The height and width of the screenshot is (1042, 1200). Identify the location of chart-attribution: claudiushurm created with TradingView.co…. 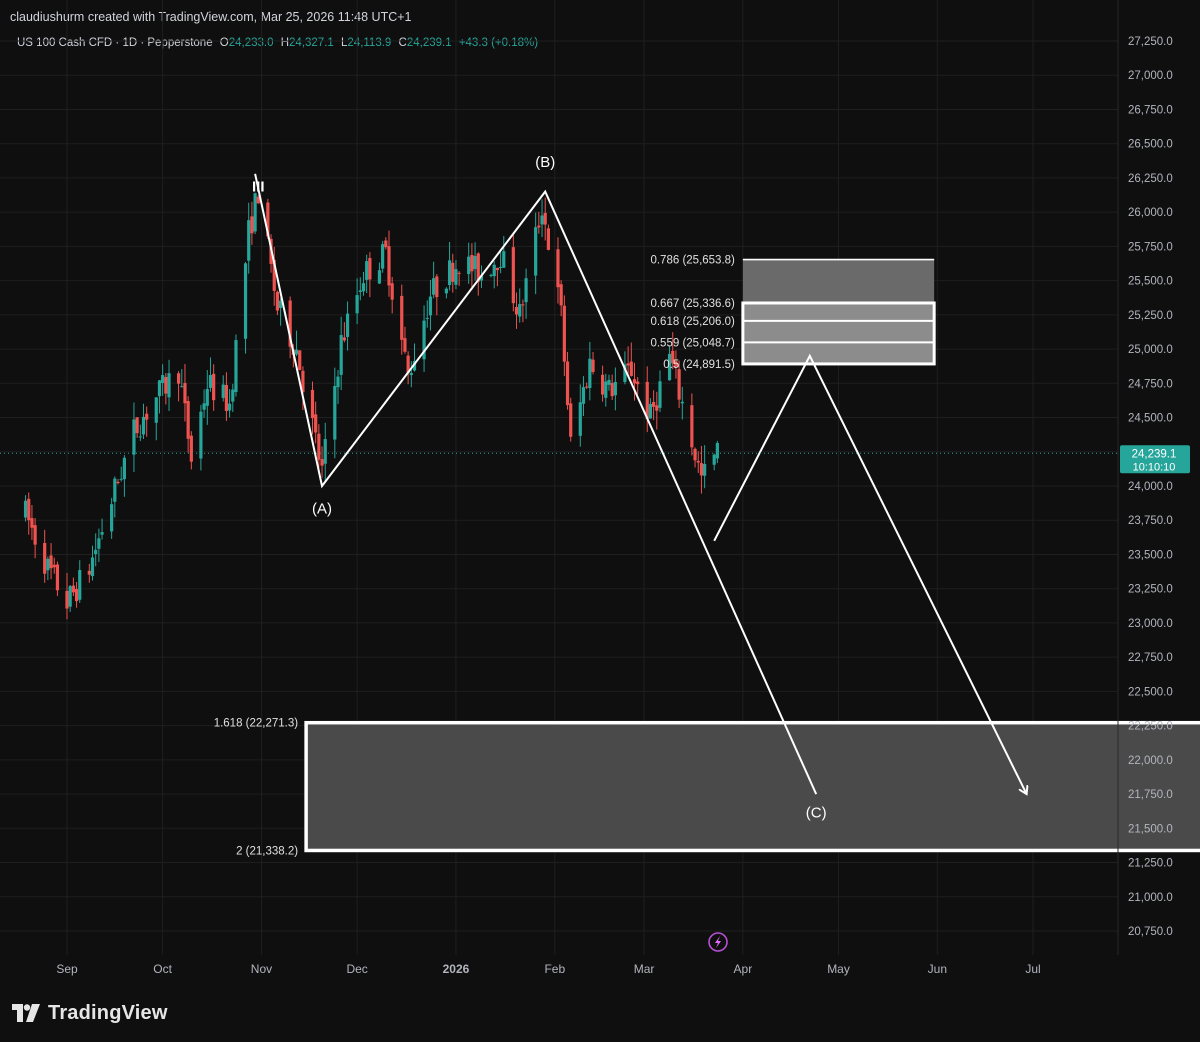
(211, 17).